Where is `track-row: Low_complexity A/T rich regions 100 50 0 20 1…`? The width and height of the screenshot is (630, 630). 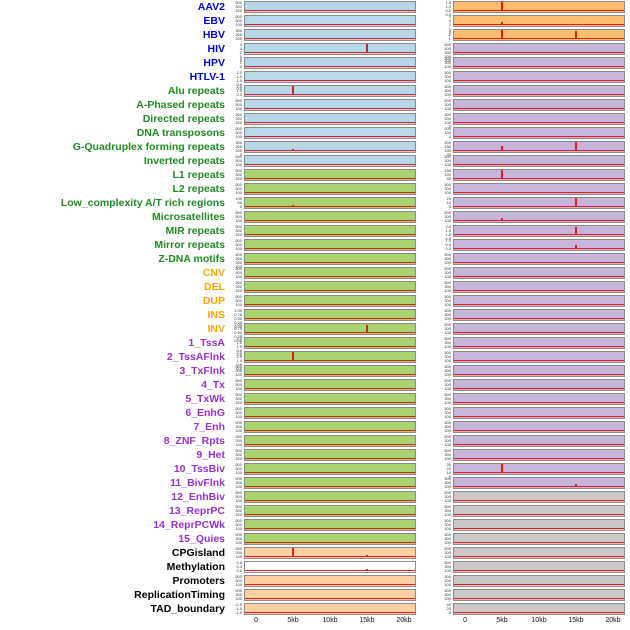 track-row: Low_complexity A/T rich regions 100 50 0 20 1… is located at coordinates (315, 203).